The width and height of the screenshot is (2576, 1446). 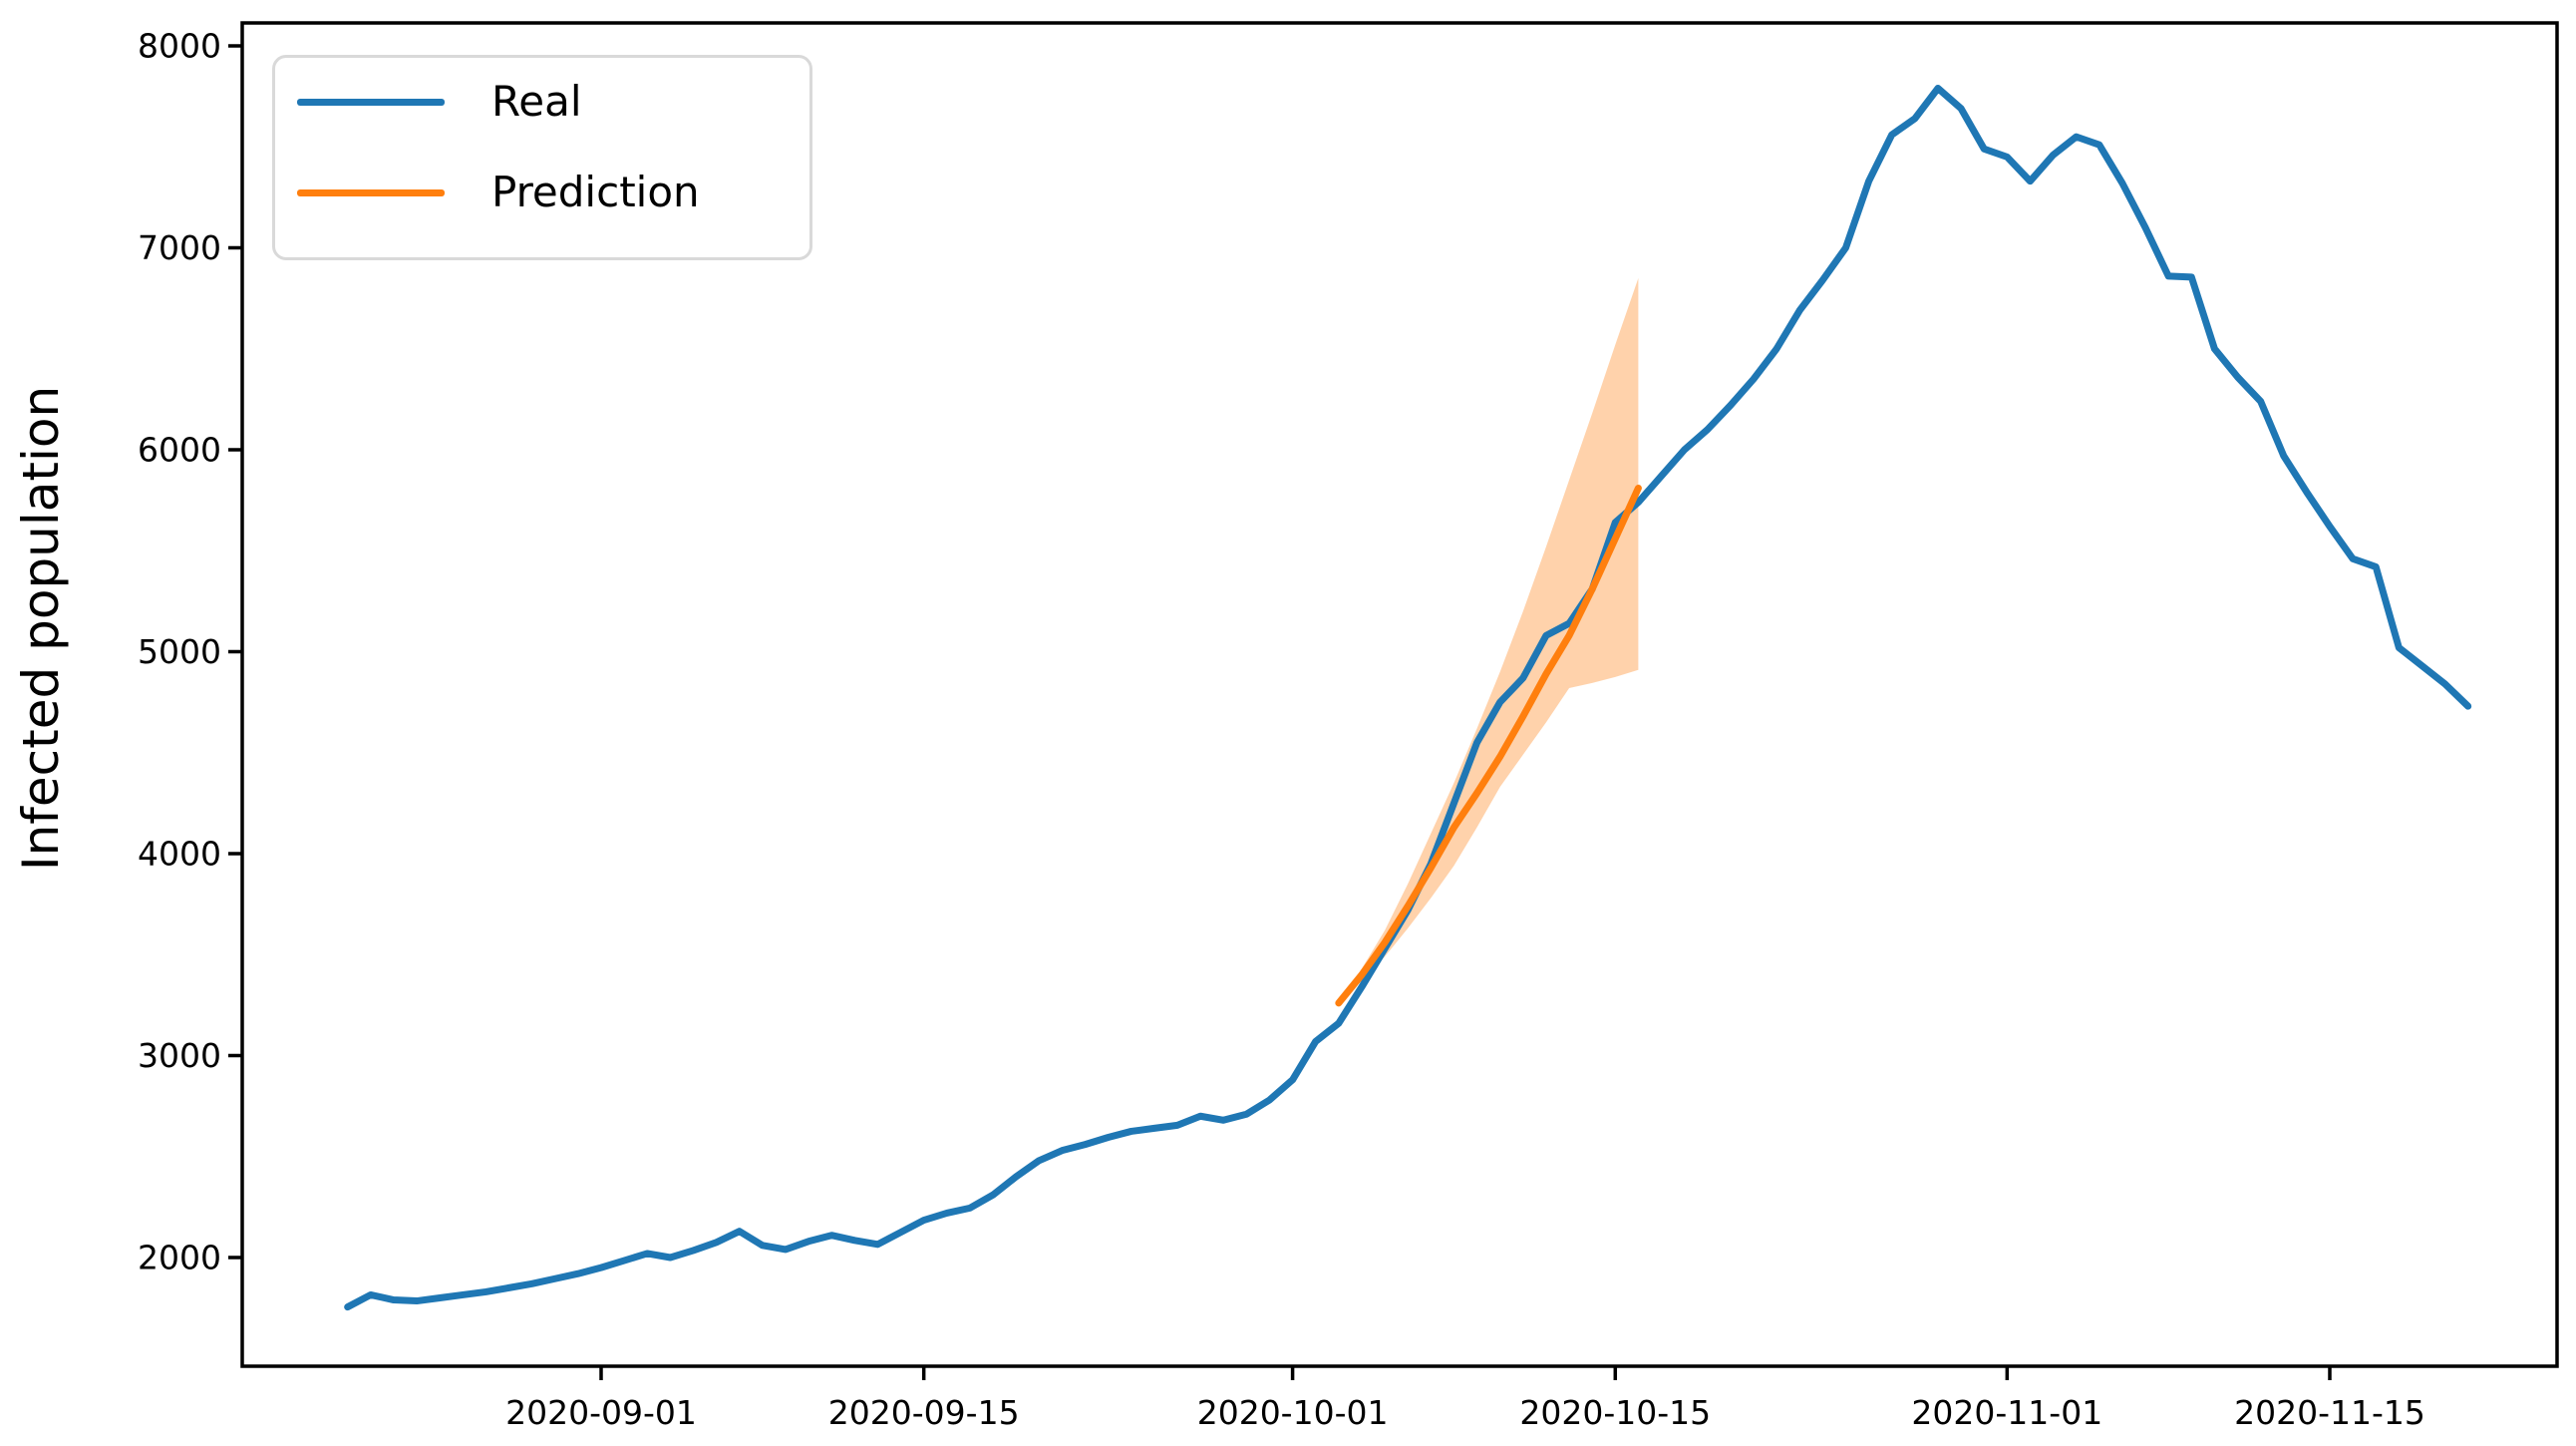 I want to click on y-tick-label: 4000, so click(x=179, y=854).